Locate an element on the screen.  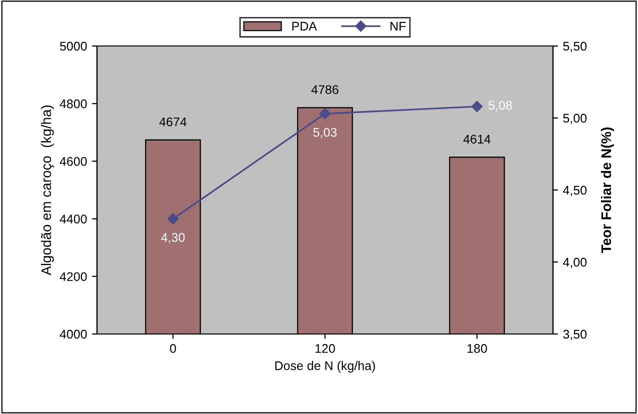
y-axis-title: Algodão em caroço (kg/ha) is located at coordinates (47, 191).